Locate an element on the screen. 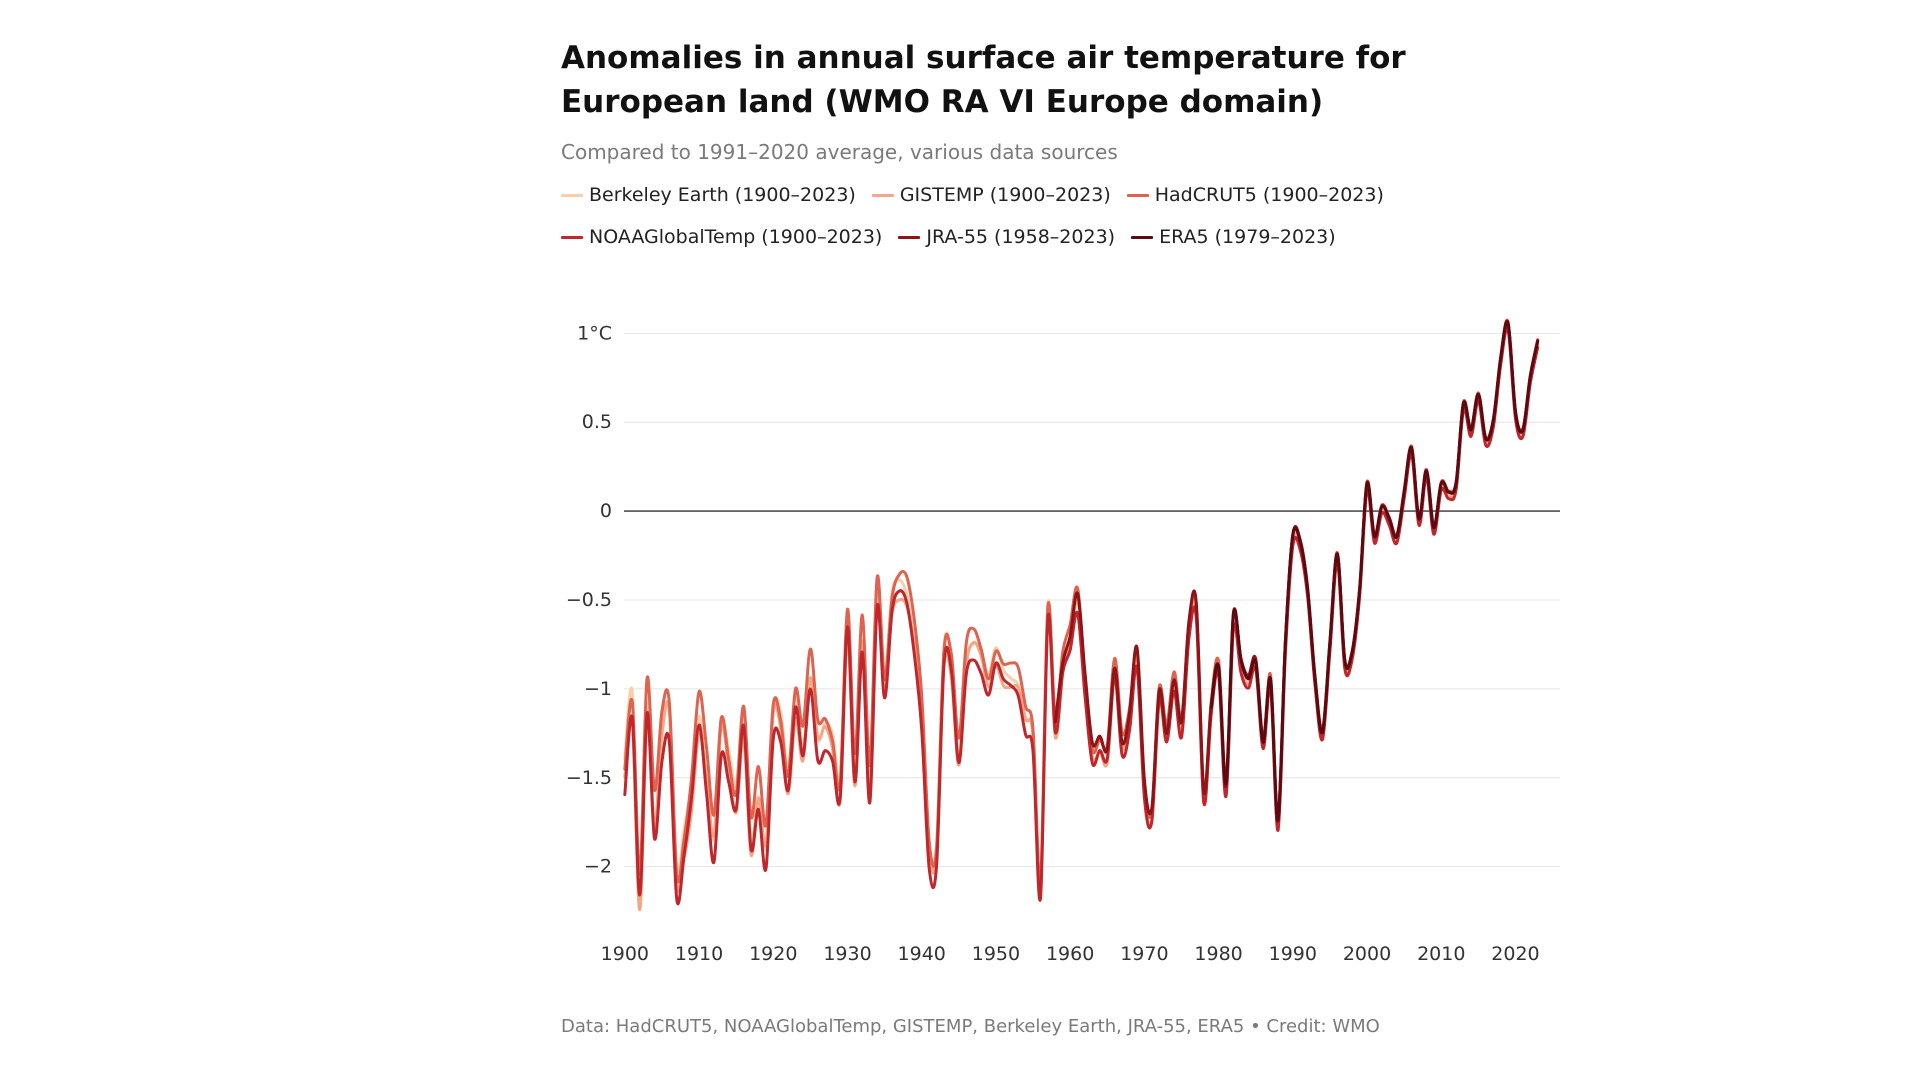 This screenshot has height=1080, width=1920. x-tick-label: 2000 is located at coordinates (1367, 954).